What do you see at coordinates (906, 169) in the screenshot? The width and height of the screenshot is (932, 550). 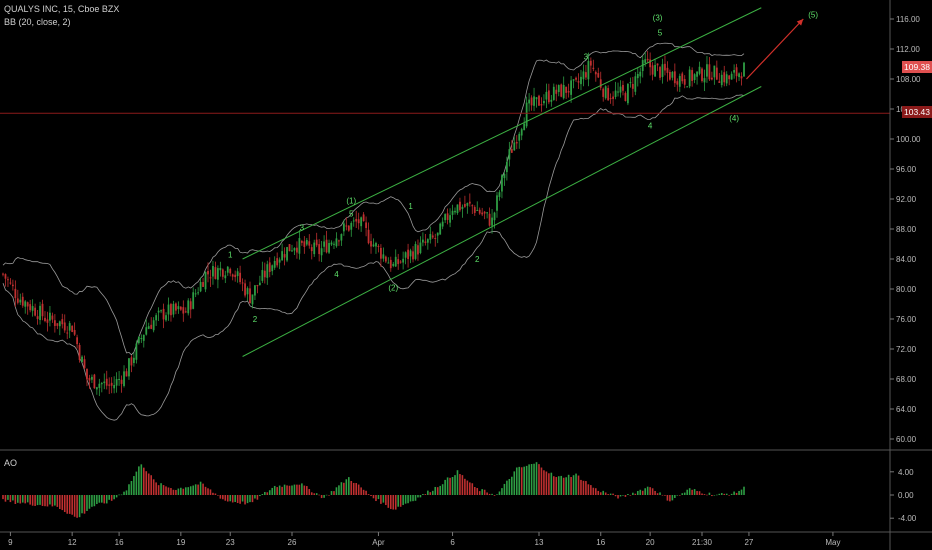 I see `y-tick-label: 96.00` at bounding box center [906, 169].